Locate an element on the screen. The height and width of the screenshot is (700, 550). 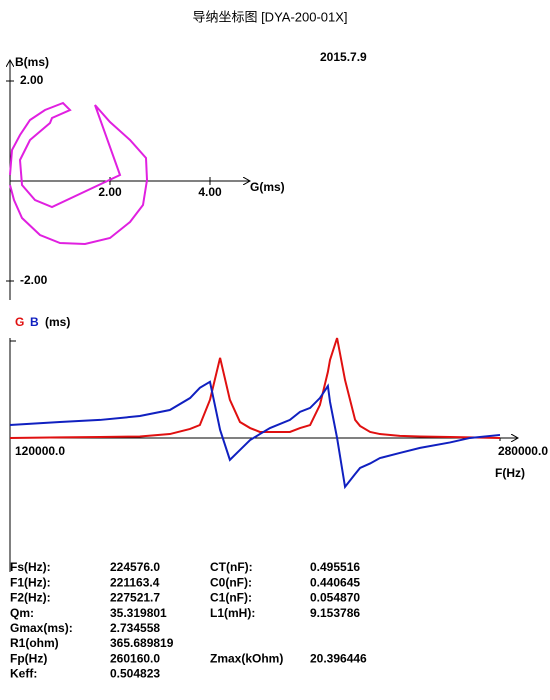
param-value: 0.440645 is located at coordinates (335, 582).